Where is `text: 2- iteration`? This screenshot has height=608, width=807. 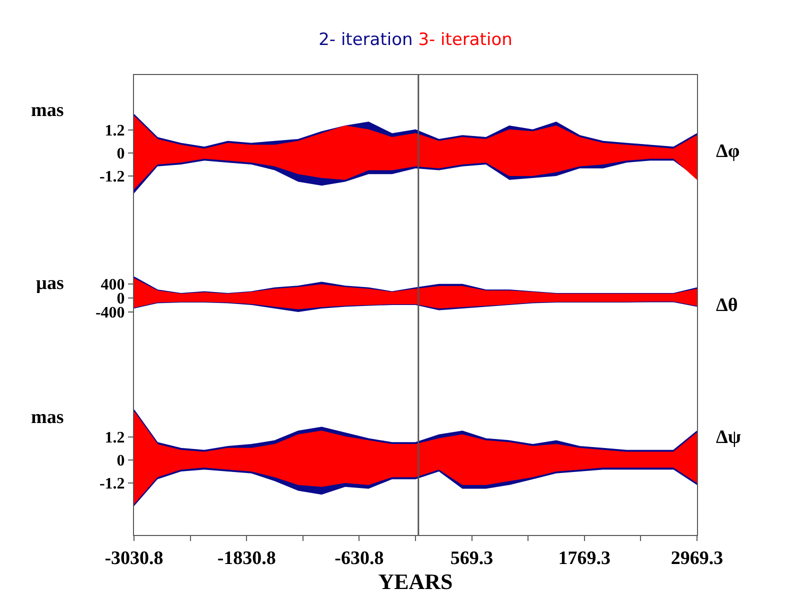
text: 2- iteration is located at coordinates (365, 40).